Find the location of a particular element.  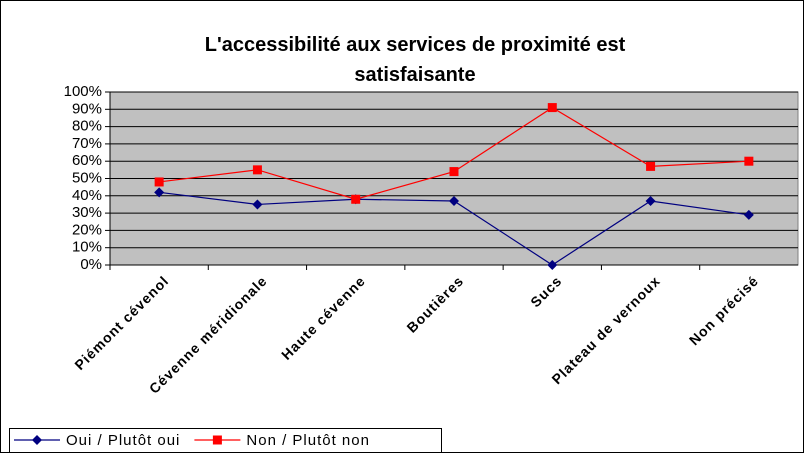

y-tick-label: 20% is located at coordinates (87, 229).